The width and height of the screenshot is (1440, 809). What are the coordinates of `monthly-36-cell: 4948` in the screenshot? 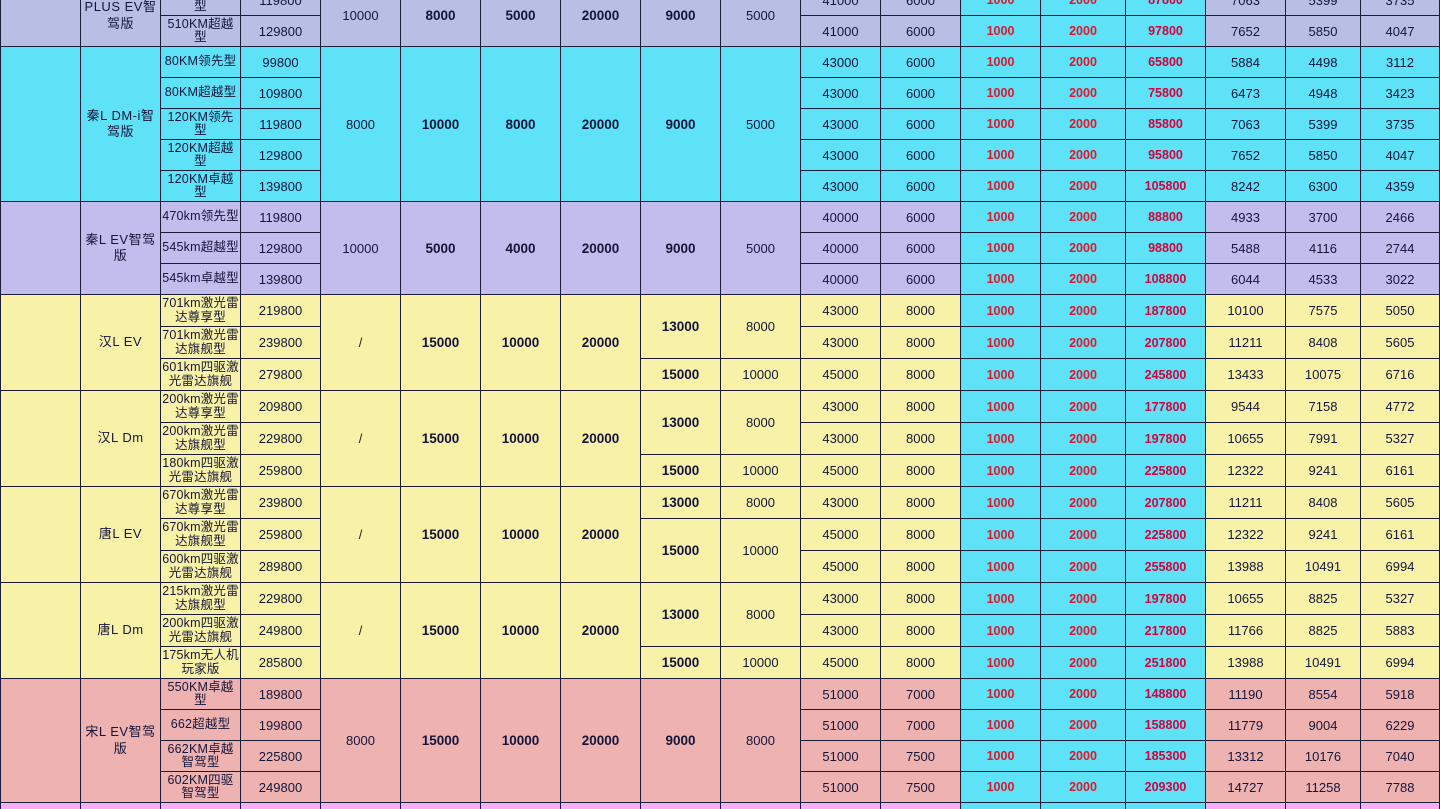 It's located at (1323, 93).